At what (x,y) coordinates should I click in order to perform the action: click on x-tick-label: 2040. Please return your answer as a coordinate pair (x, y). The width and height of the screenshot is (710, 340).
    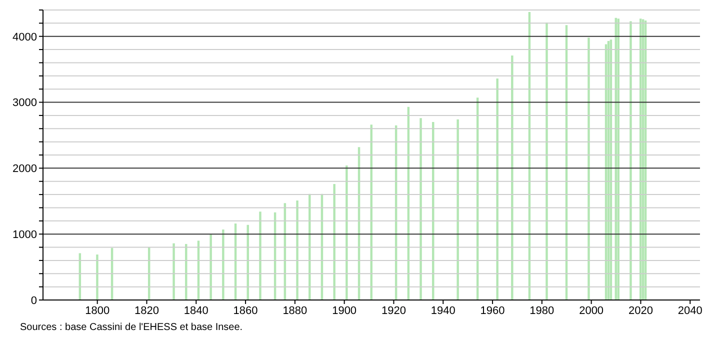
    Looking at the image, I should click on (690, 310).